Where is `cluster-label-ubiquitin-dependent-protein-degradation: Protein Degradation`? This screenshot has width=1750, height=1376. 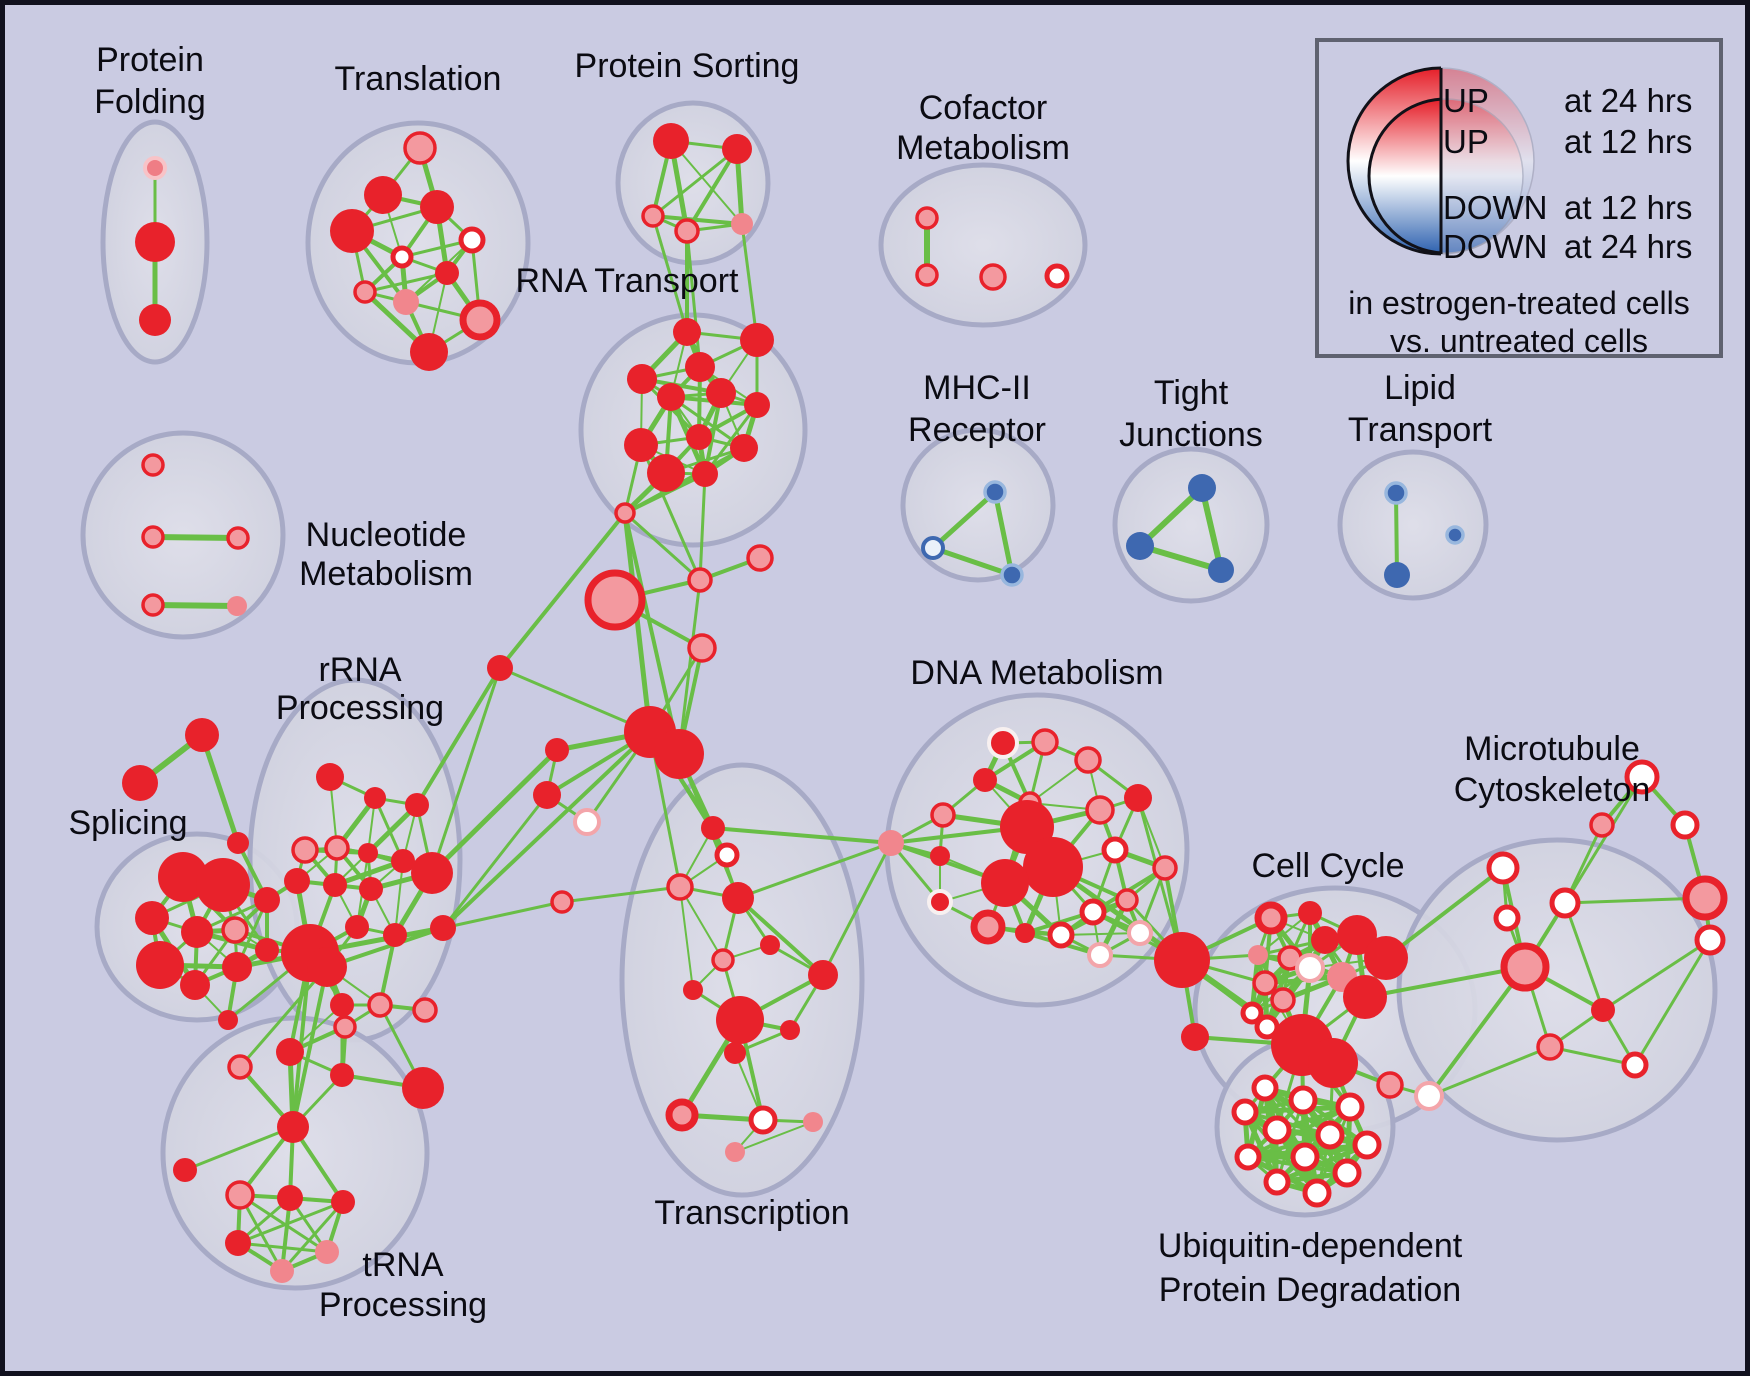
cluster-label-ubiquitin-dependent-protein-degradation: Protein Degradation is located at coordinates (1310, 1290).